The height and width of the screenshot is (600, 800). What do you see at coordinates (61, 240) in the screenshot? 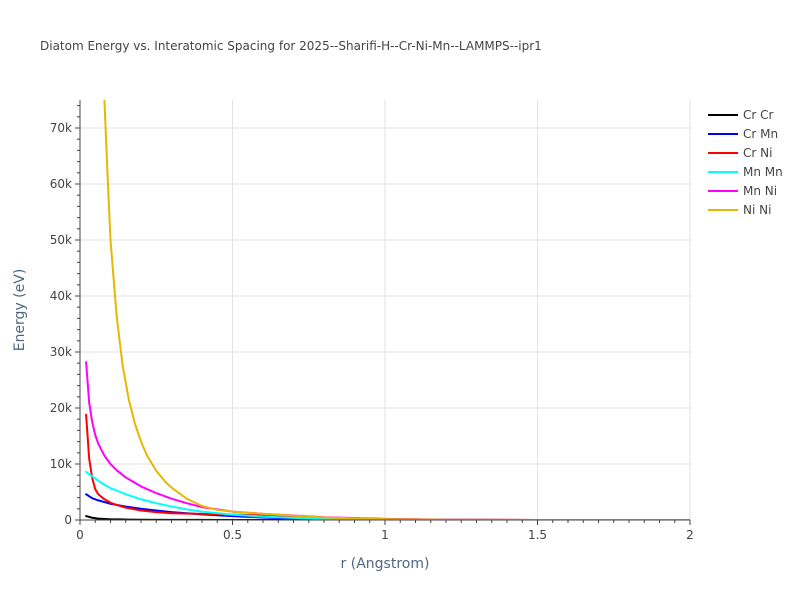
I see `y-tick-label: 50k` at bounding box center [61, 240].